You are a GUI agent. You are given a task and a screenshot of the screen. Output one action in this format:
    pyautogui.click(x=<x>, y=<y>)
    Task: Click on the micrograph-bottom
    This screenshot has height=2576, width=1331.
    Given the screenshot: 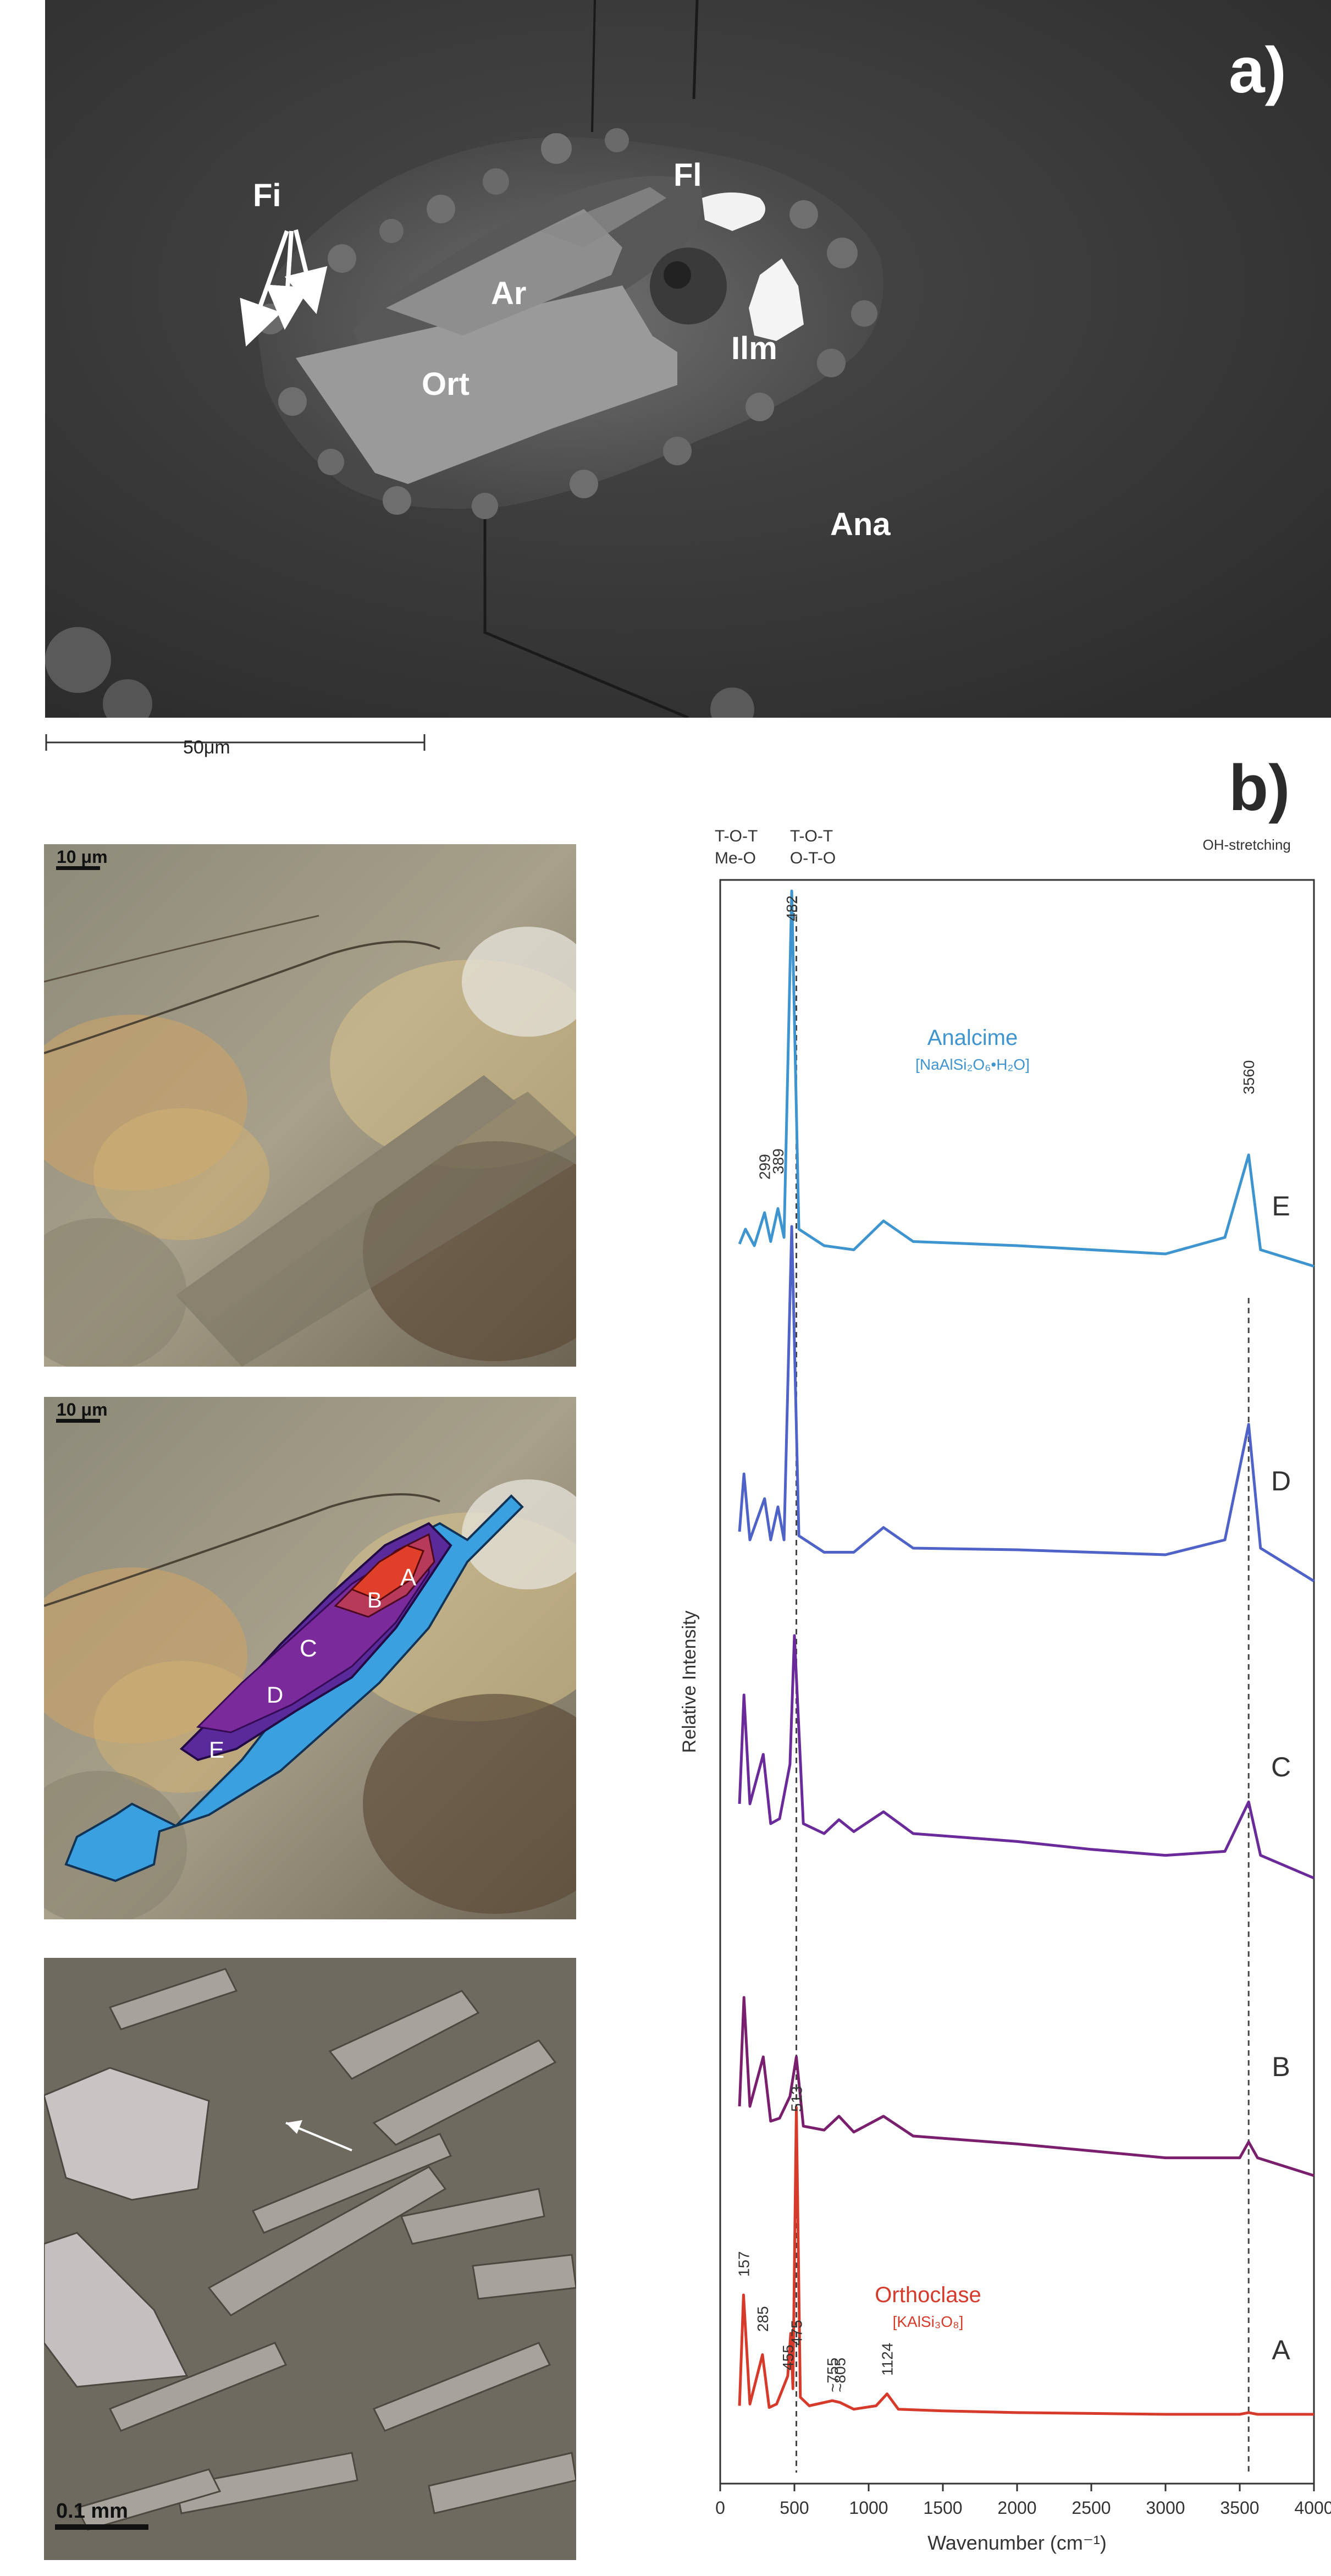 What is the action you would take?
    pyautogui.click(x=310, y=2259)
    